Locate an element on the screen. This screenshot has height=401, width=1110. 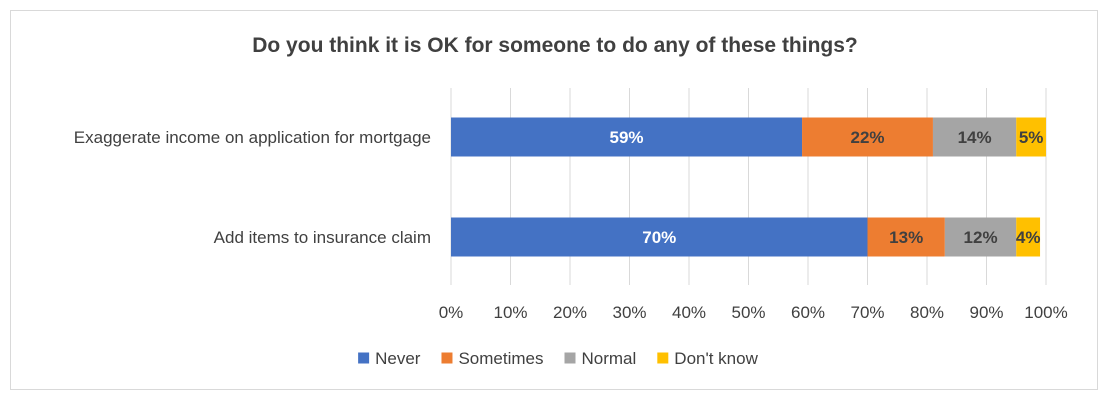
x-tick-label: 100% is located at coordinates (1045, 312).